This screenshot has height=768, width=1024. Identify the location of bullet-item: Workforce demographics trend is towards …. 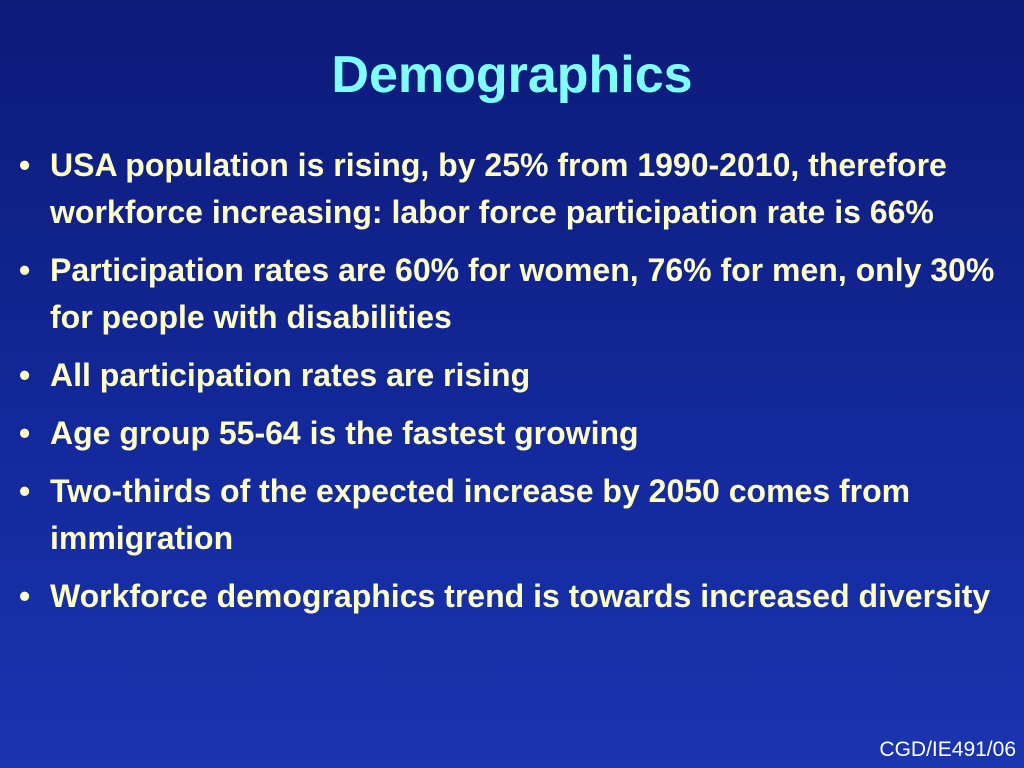
(517, 596).